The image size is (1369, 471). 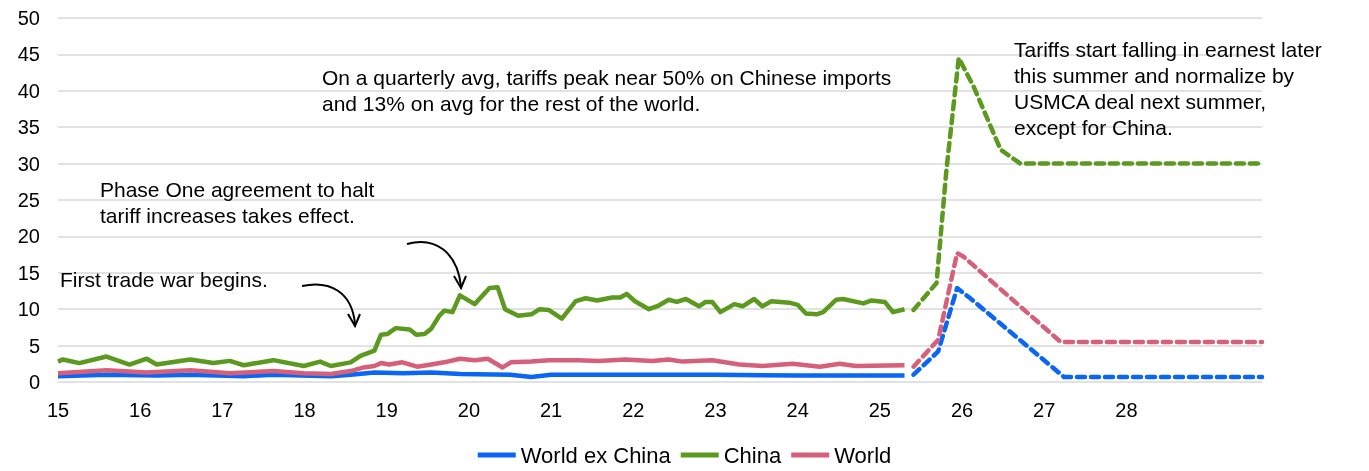 What do you see at coordinates (28, 236) in the screenshot?
I see `y-tick-label: 20` at bounding box center [28, 236].